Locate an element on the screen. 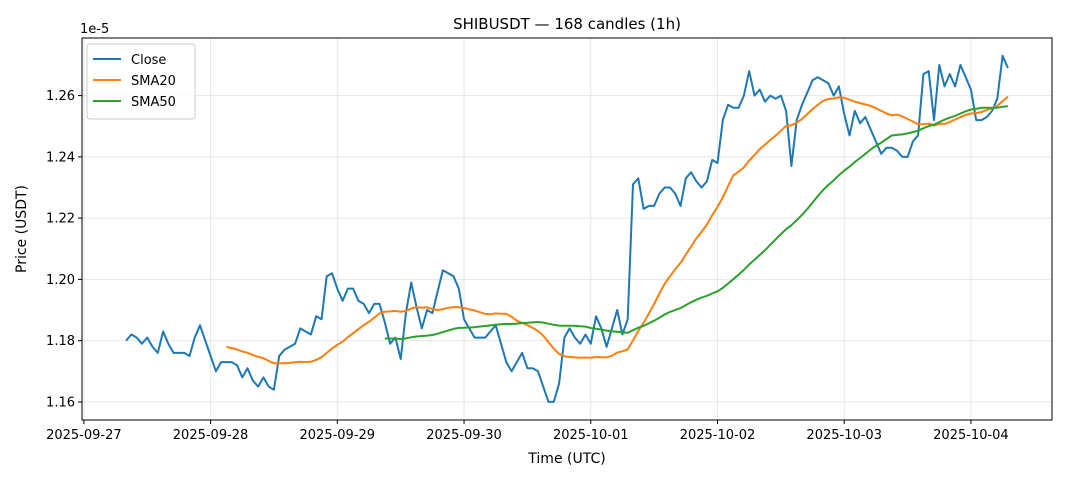 The image size is (1068, 485). legend: Close SMA20 SMA50 is located at coordinates (141, 81).